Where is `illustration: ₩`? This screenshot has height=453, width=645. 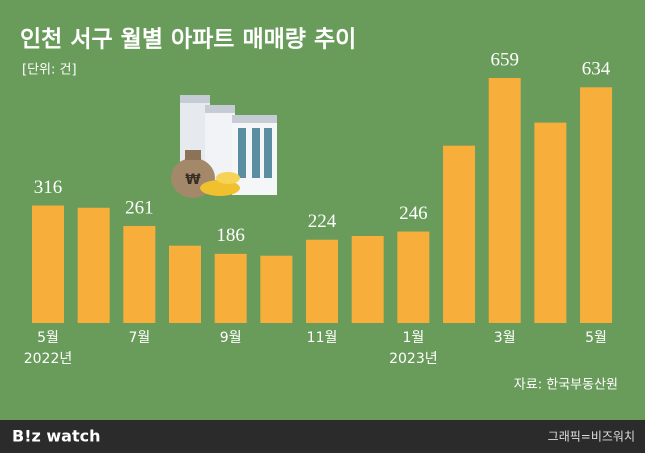 illustration: ₩ is located at coordinates (224, 146).